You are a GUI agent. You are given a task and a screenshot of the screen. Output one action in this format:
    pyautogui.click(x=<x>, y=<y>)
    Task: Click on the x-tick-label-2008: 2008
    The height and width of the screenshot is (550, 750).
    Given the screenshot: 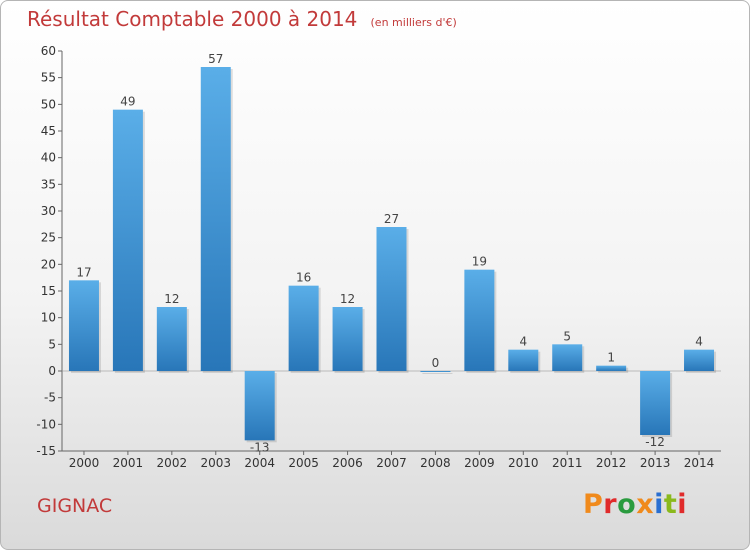 What is the action you would take?
    pyautogui.click(x=435, y=463)
    